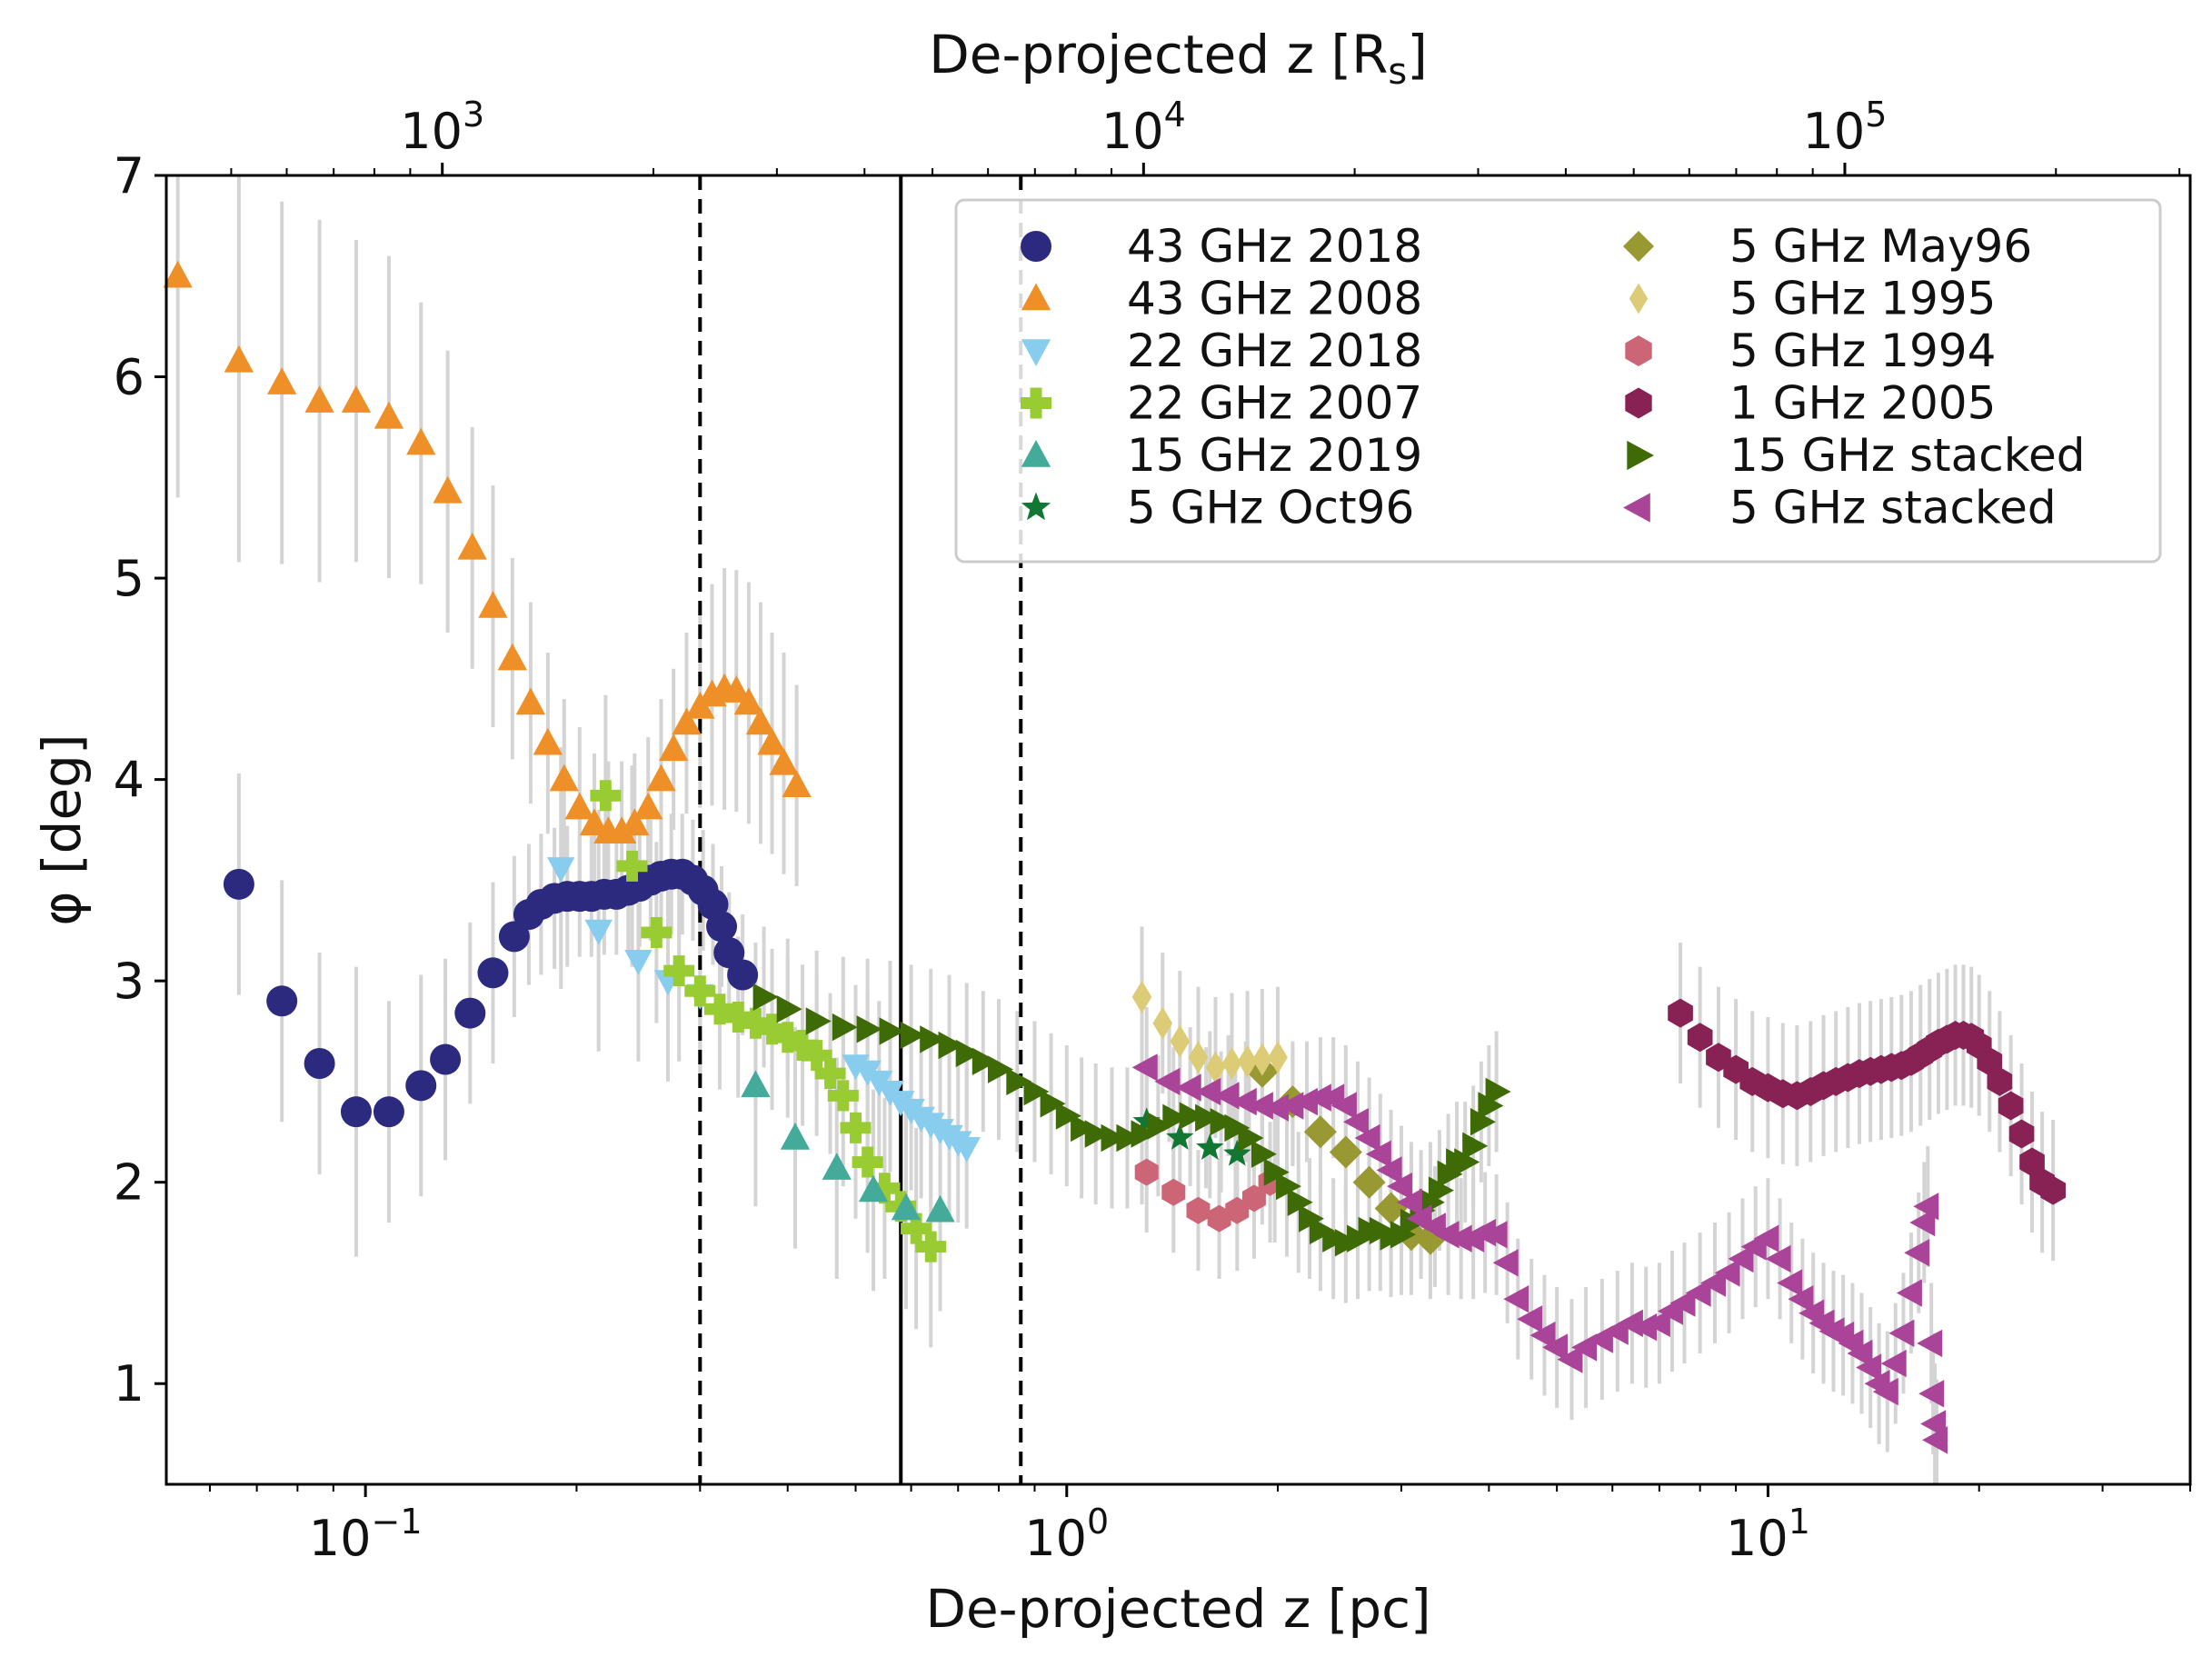 The width and height of the screenshot is (2212, 1667). I want to click on top-axis-label-end: ], so click(1417, 54).